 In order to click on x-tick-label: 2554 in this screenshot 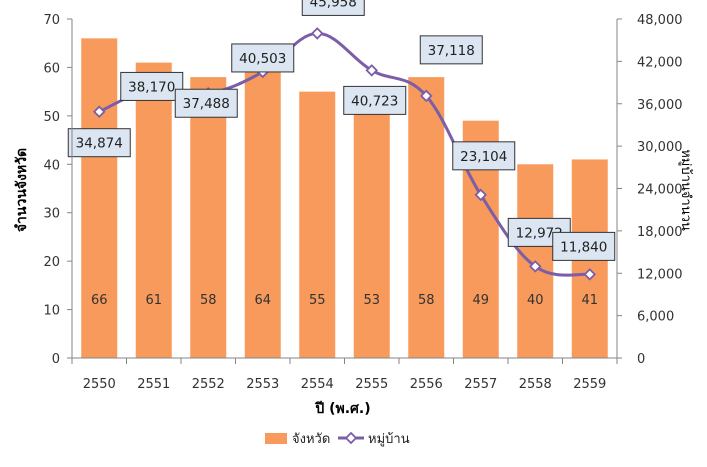, I will do `click(317, 384)`.